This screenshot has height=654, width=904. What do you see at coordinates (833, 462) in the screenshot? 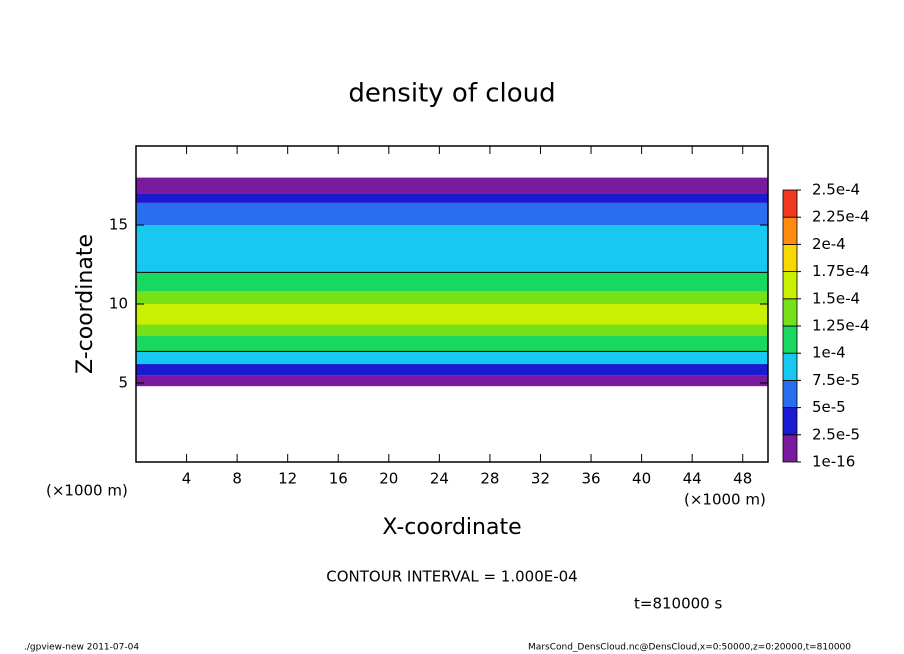
I see `colorbar-label: 1e-16` at bounding box center [833, 462].